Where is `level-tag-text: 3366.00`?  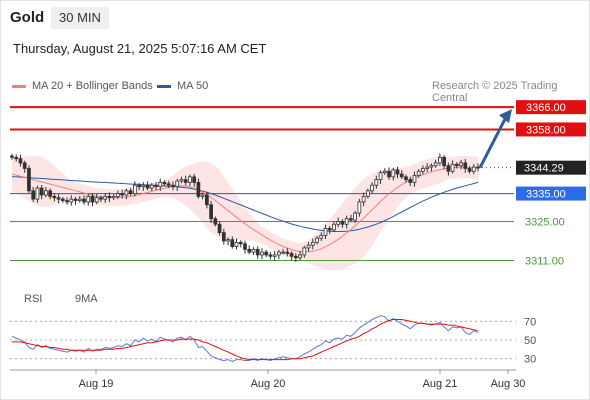
level-tag-text: 3366.00 is located at coordinates (546, 108).